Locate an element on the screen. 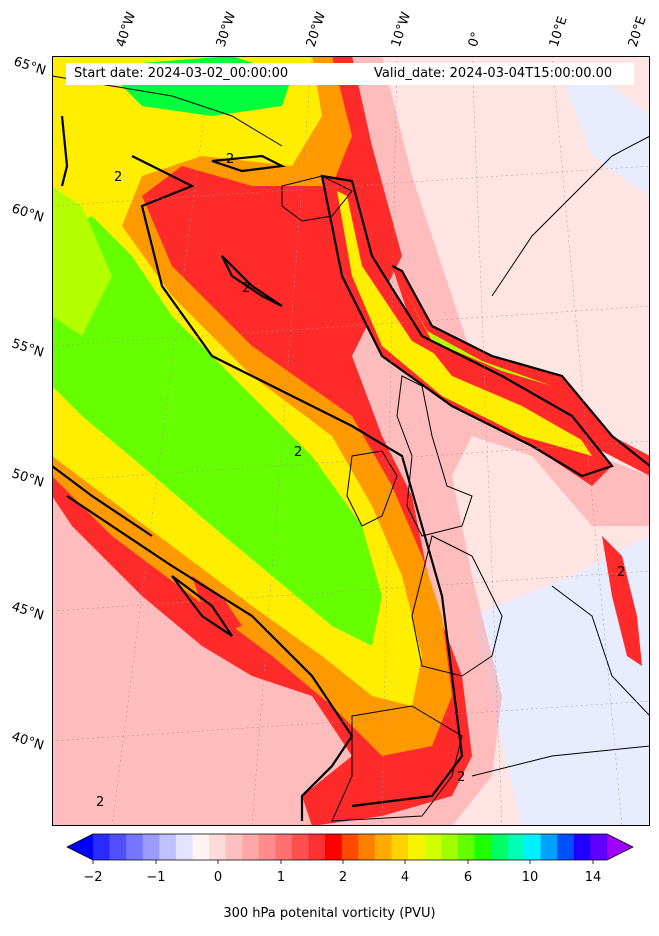  latitude-label-40n: 40°N is located at coordinates (27, 741).